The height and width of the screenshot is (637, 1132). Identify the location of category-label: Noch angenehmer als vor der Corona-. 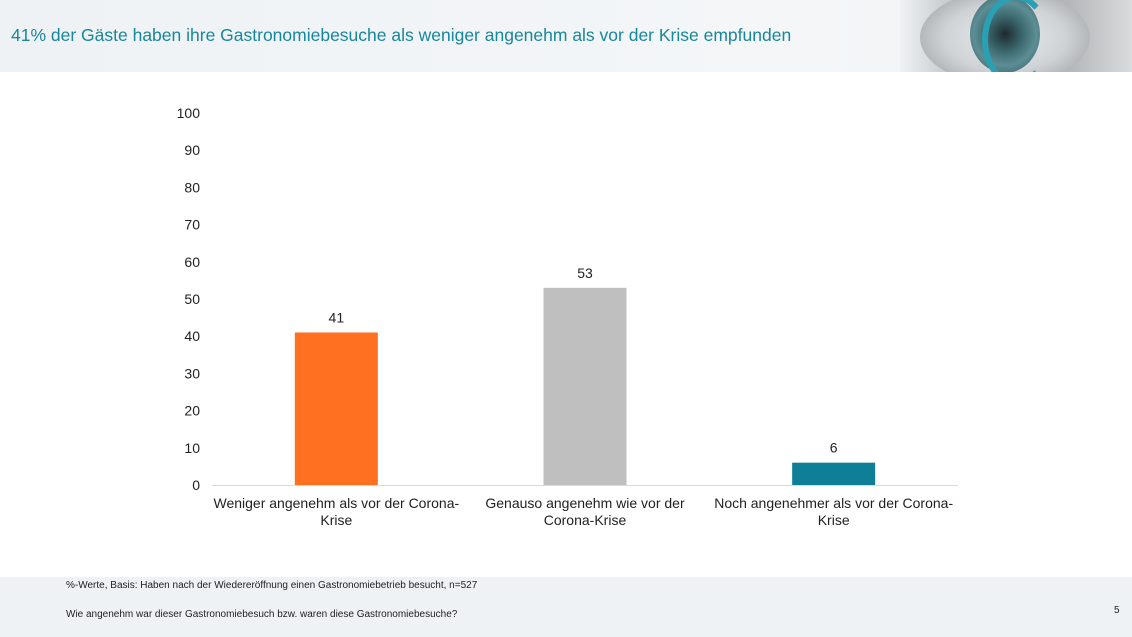
(833, 503).